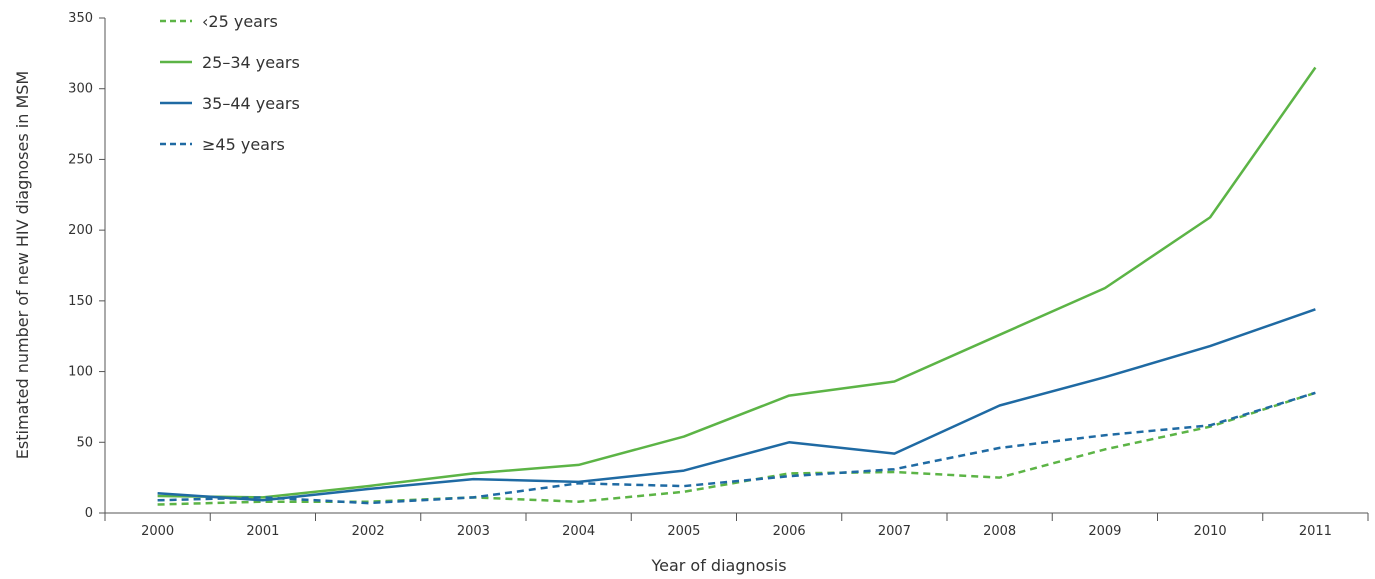 This screenshot has width=1375, height=579. What do you see at coordinates (999, 531) in the screenshot?
I see `x-tick-label: 2008` at bounding box center [999, 531].